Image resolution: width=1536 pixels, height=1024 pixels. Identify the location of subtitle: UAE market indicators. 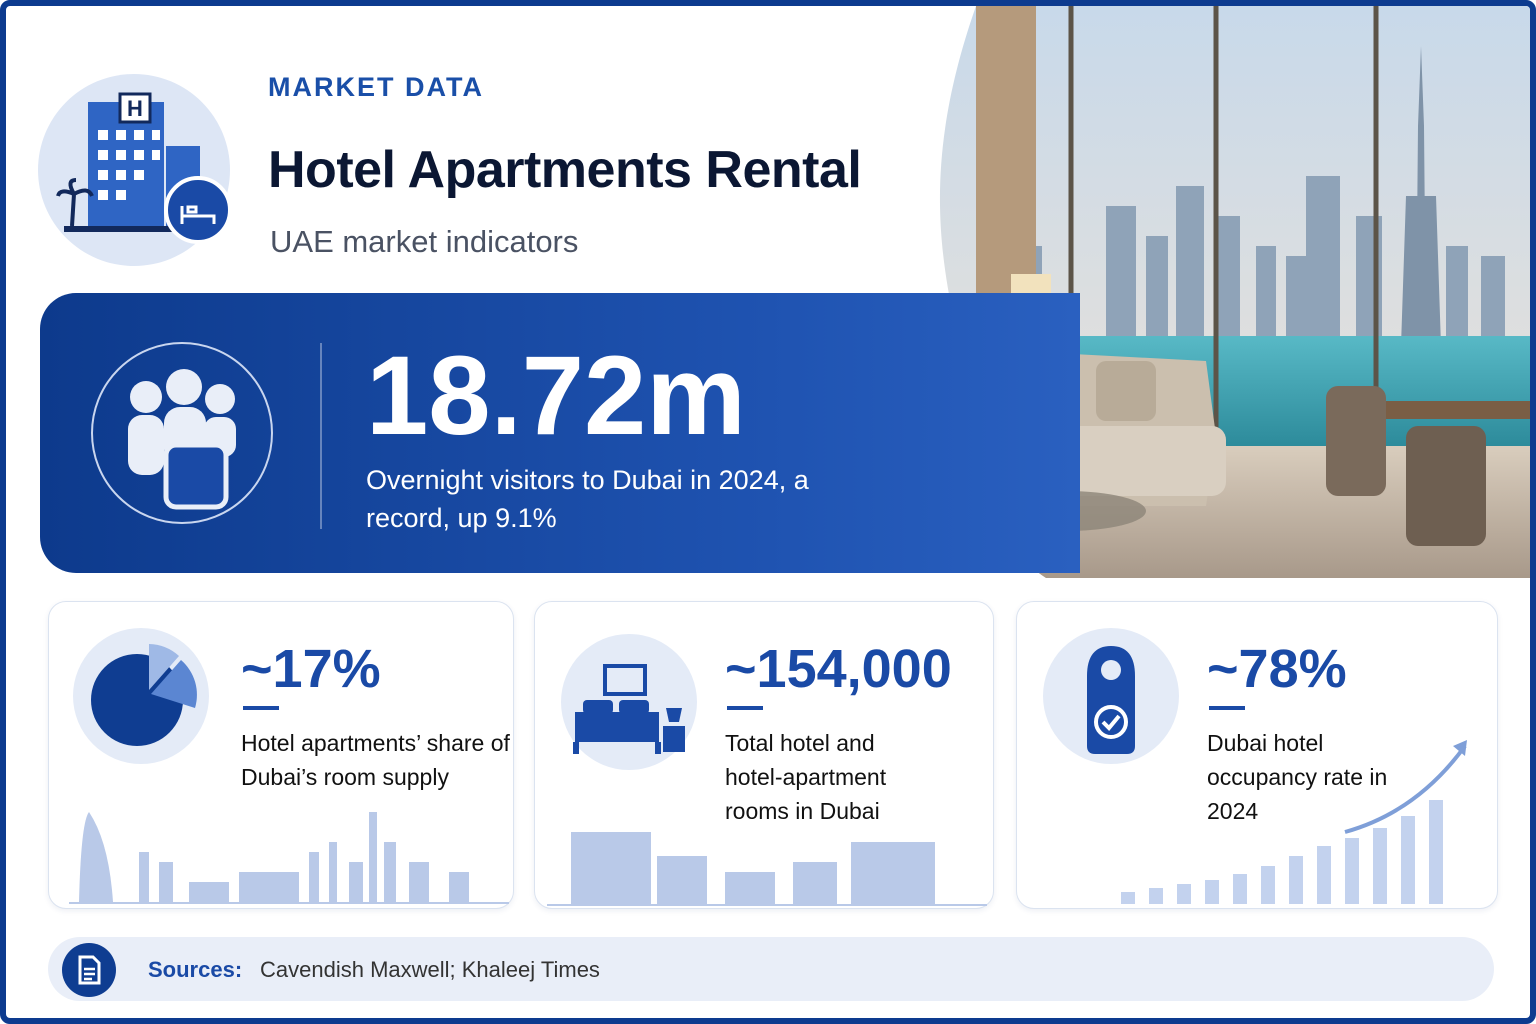
(424, 241).